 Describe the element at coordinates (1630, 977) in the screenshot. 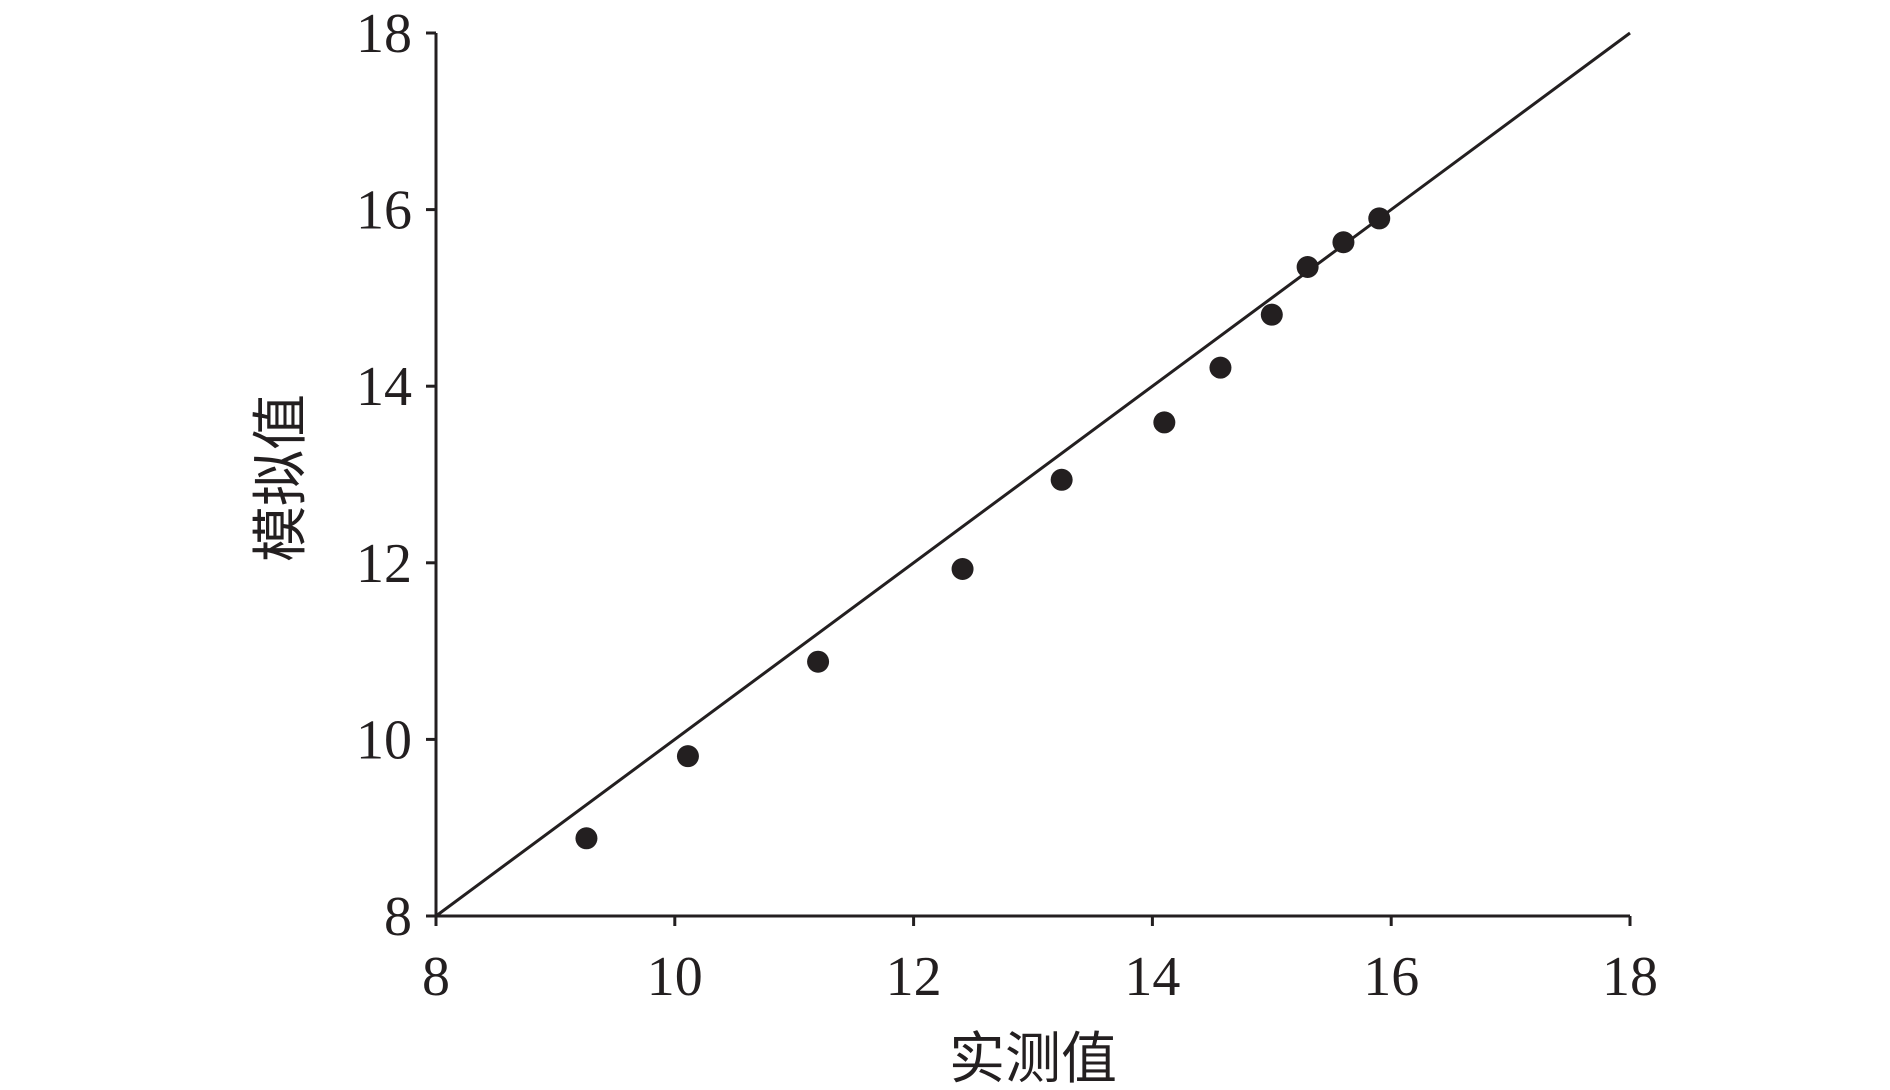

I see `x-tick-label: 18` at that location.